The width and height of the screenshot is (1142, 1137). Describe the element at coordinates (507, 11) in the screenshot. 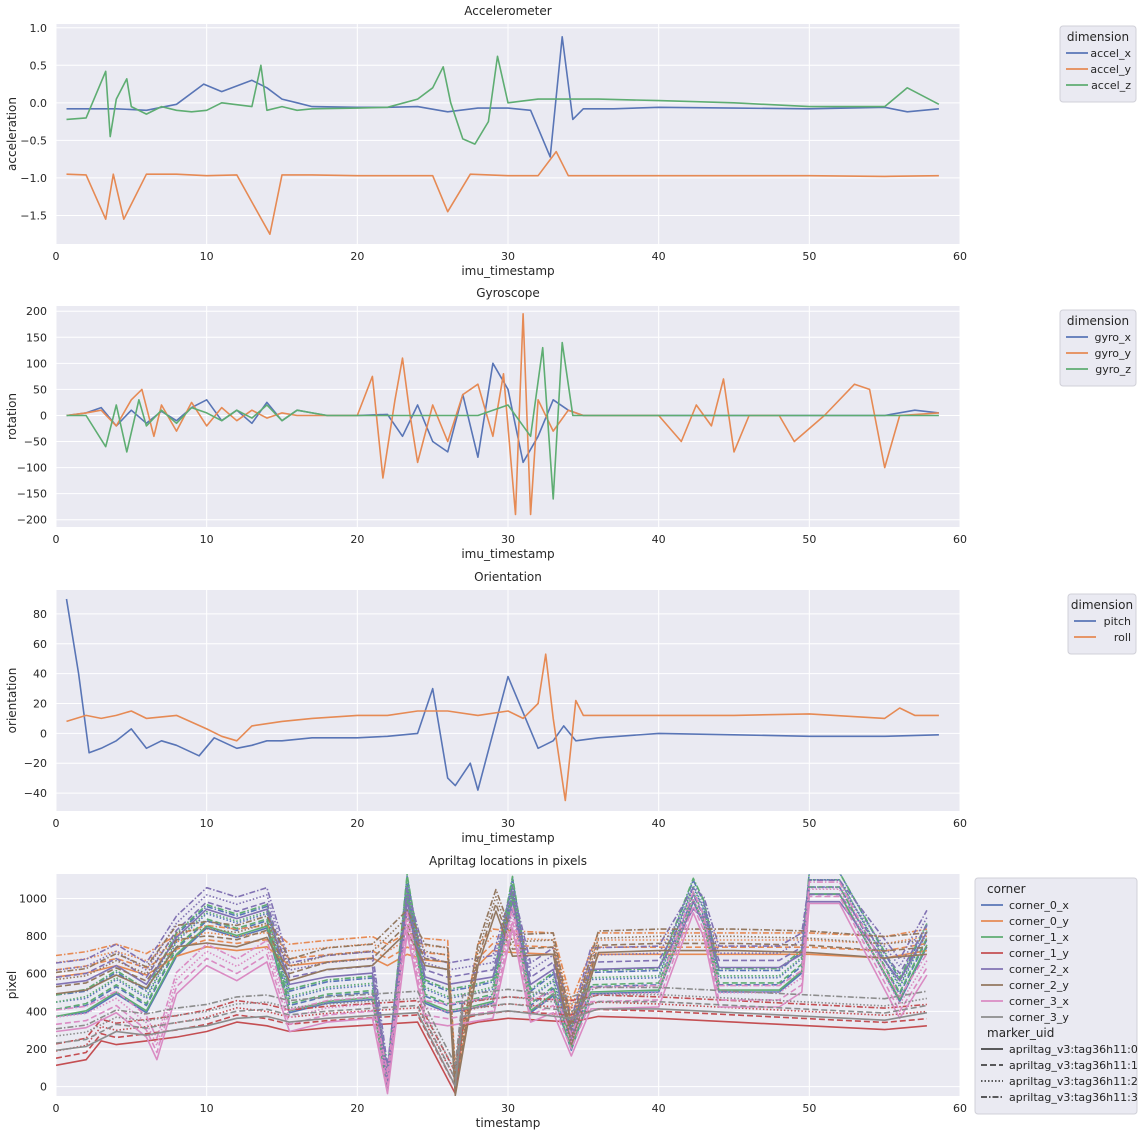

I see `chart-title: Accelerometer` at that location.